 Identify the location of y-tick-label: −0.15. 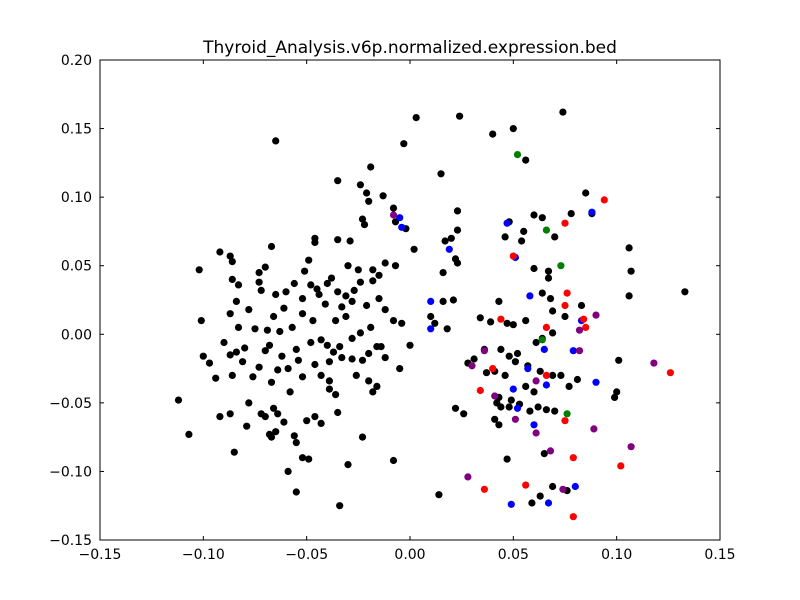
(70, 541).